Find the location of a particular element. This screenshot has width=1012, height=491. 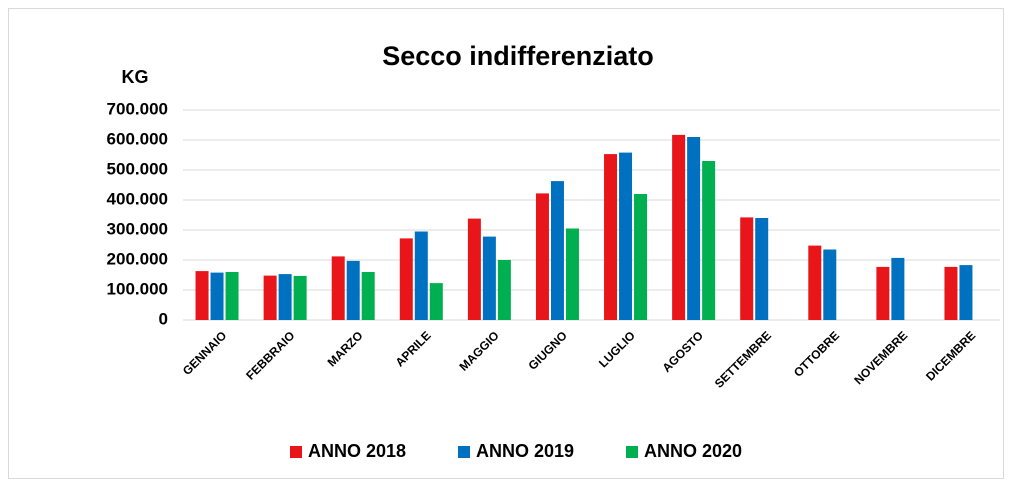

y-axis-label: KG is located at coordinates (135, 77).